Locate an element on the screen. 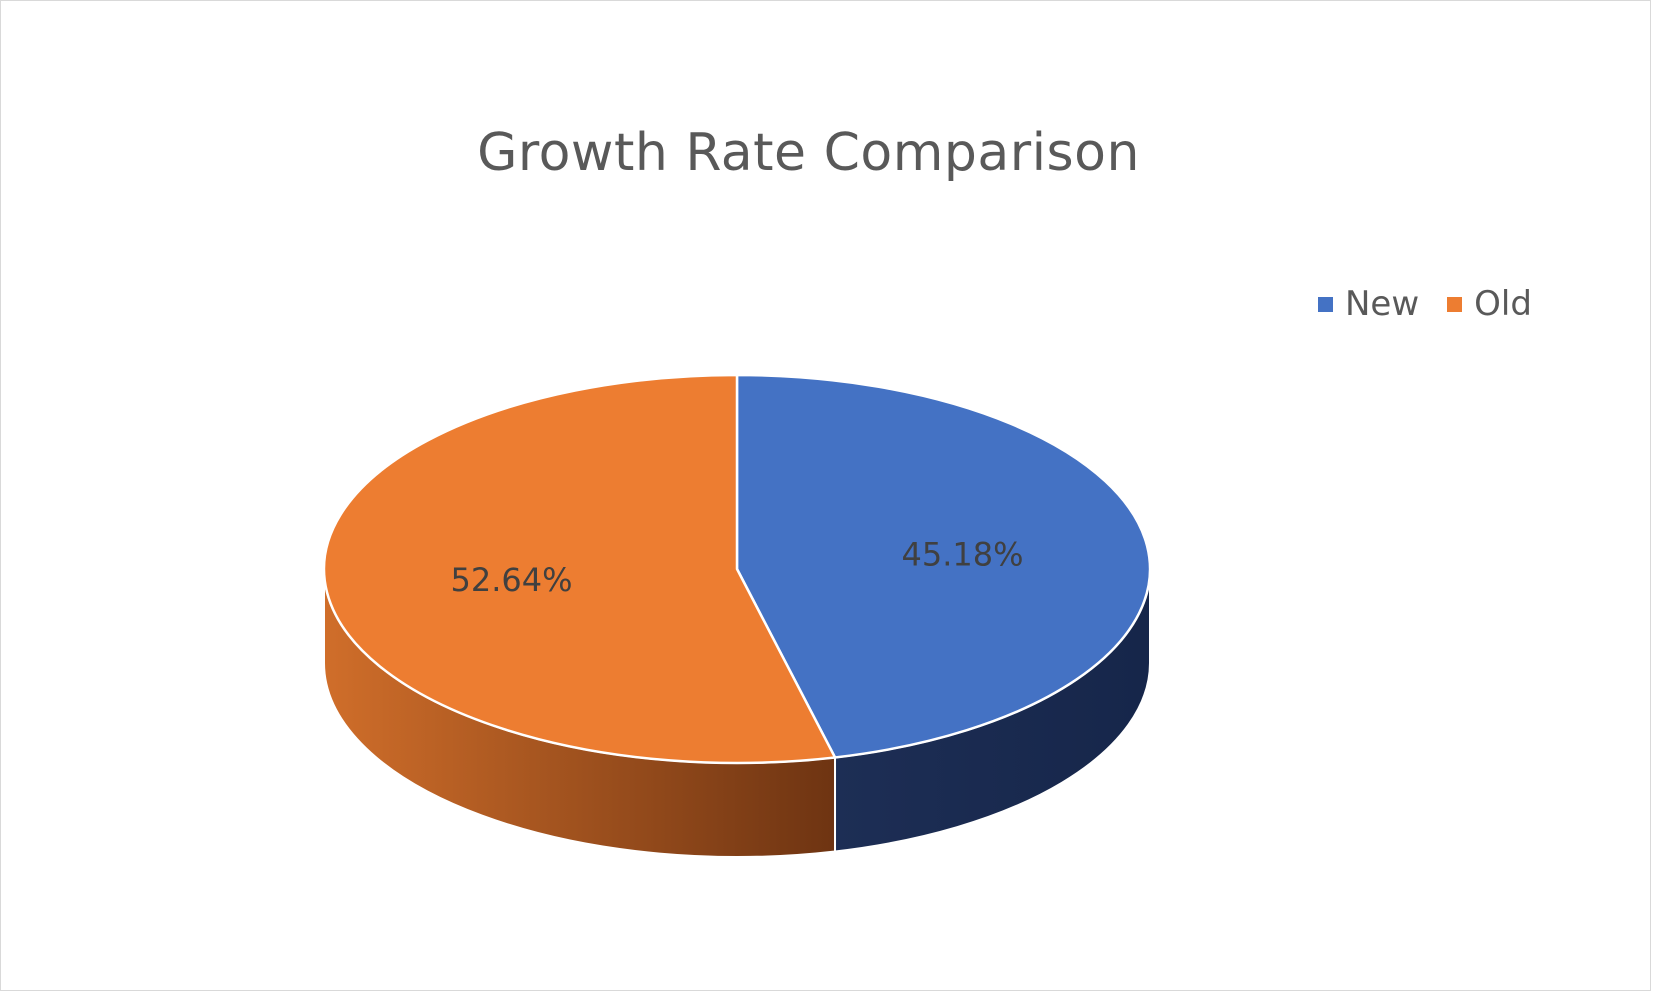 Image resolution: width=1653 pixels, height=993 pixels. legend-item-old: Old is located at coordinates (1489, 304).